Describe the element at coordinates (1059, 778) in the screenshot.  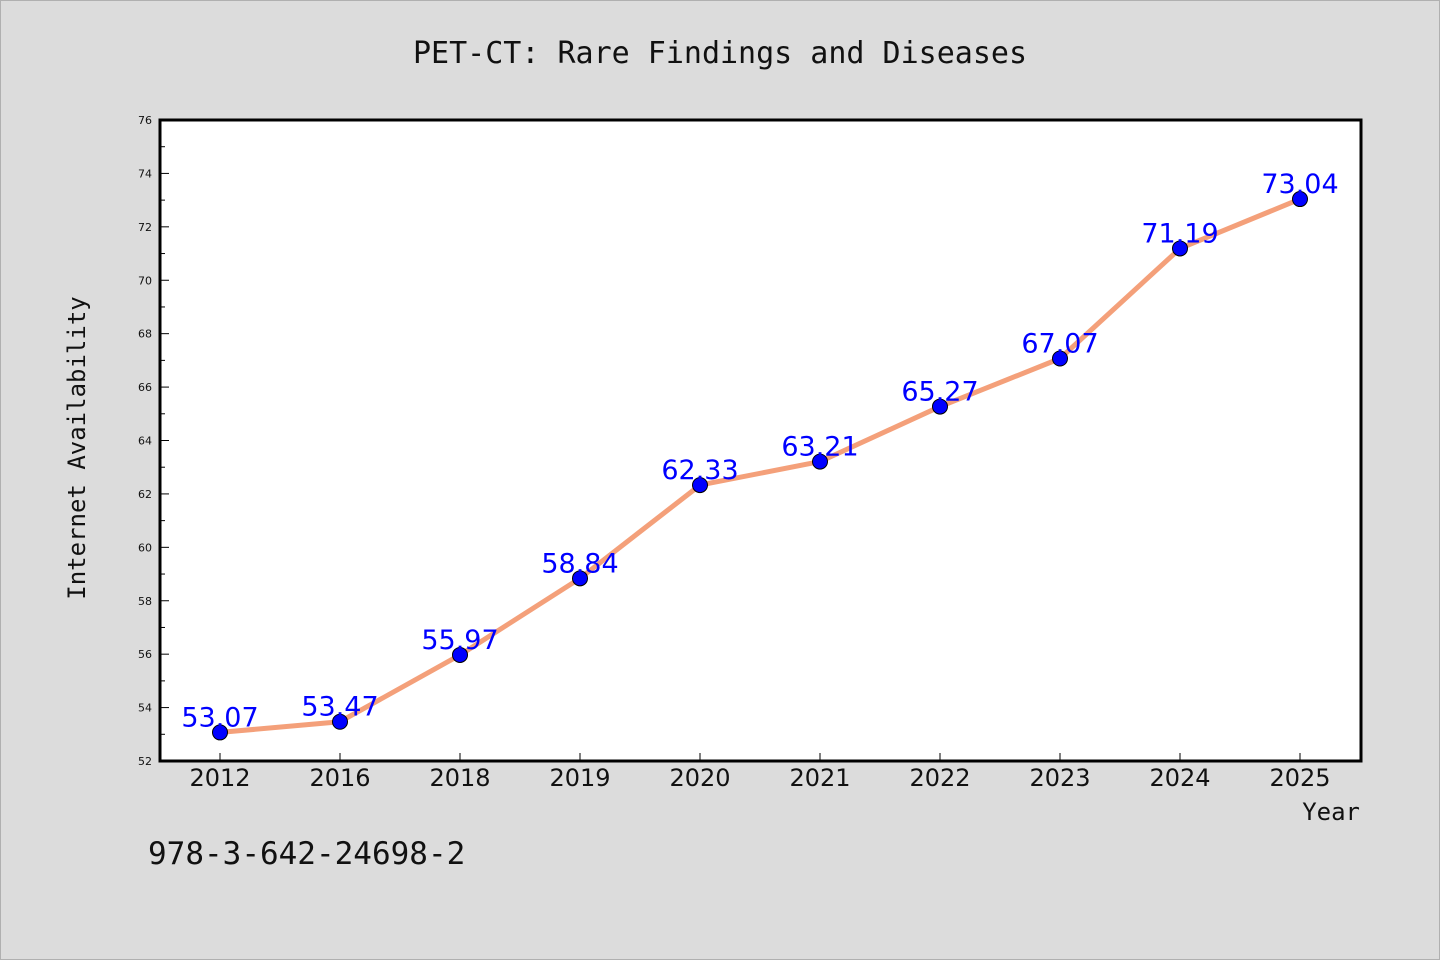
I see `x-tick-label: 2023` at that location.